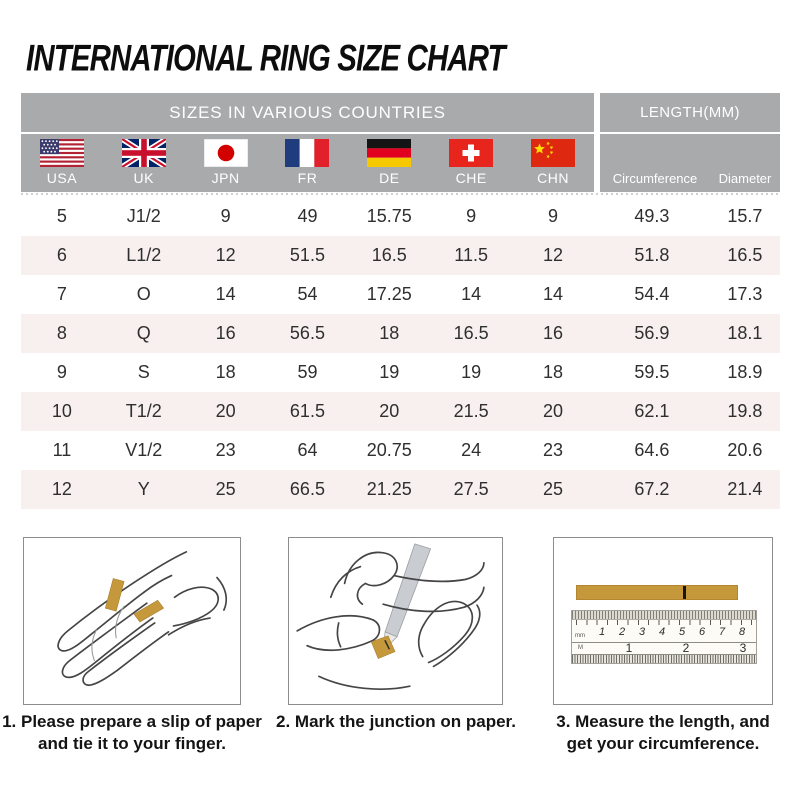  I want to click on cell-r3-fr: 54, so click(307, 294).